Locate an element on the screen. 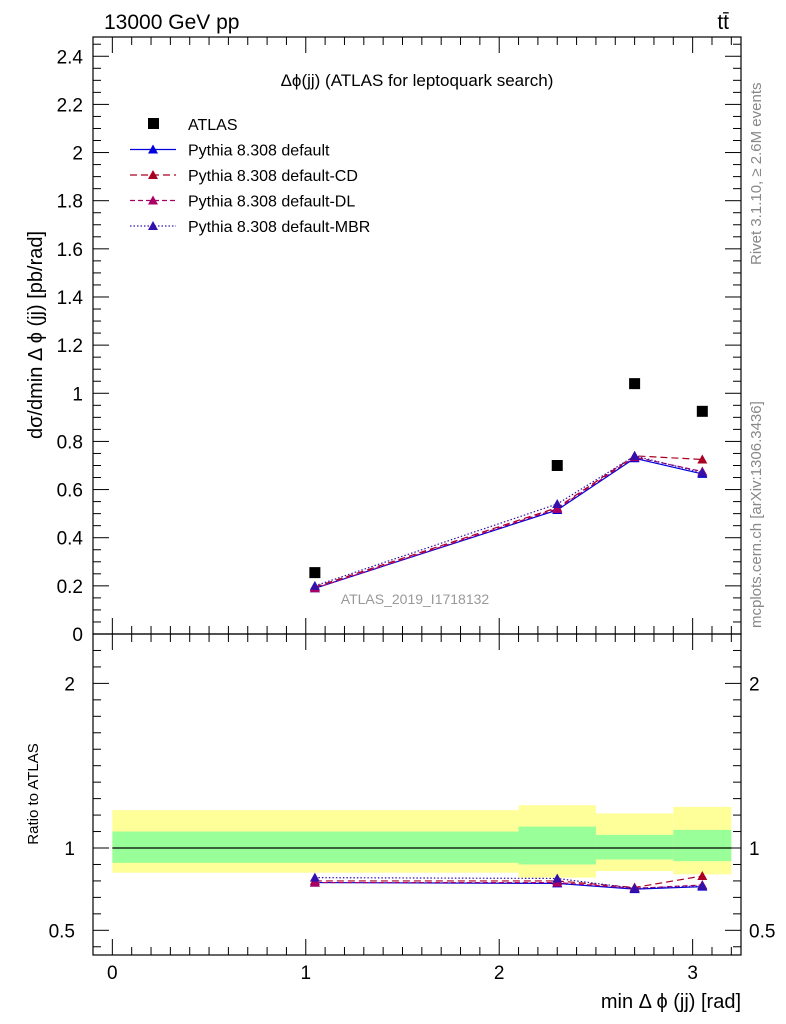 Image resolution: width=786 pixels, height=1024 pixels. y-tick-label: 1.6 is located at coordinates (70, 250).